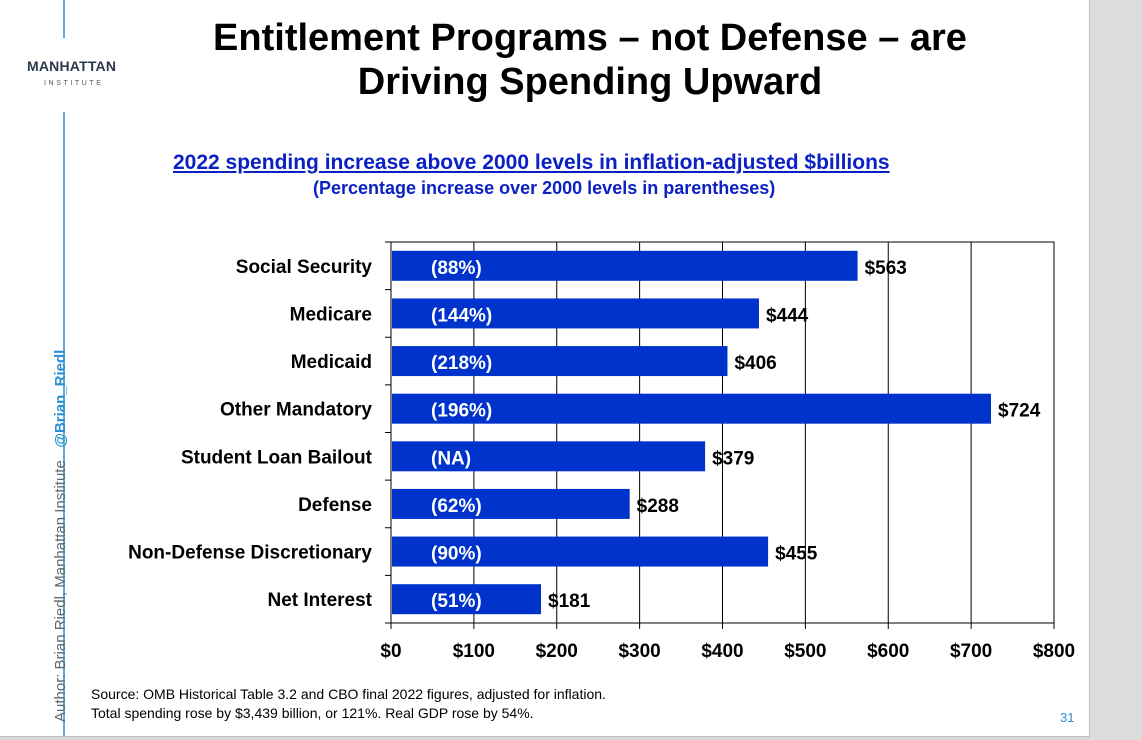 The height and width of the screenshot is (740, 1142). Describe the element at coordinates (733, 458) in the screenshot. I see `value-label: $379` at that location.